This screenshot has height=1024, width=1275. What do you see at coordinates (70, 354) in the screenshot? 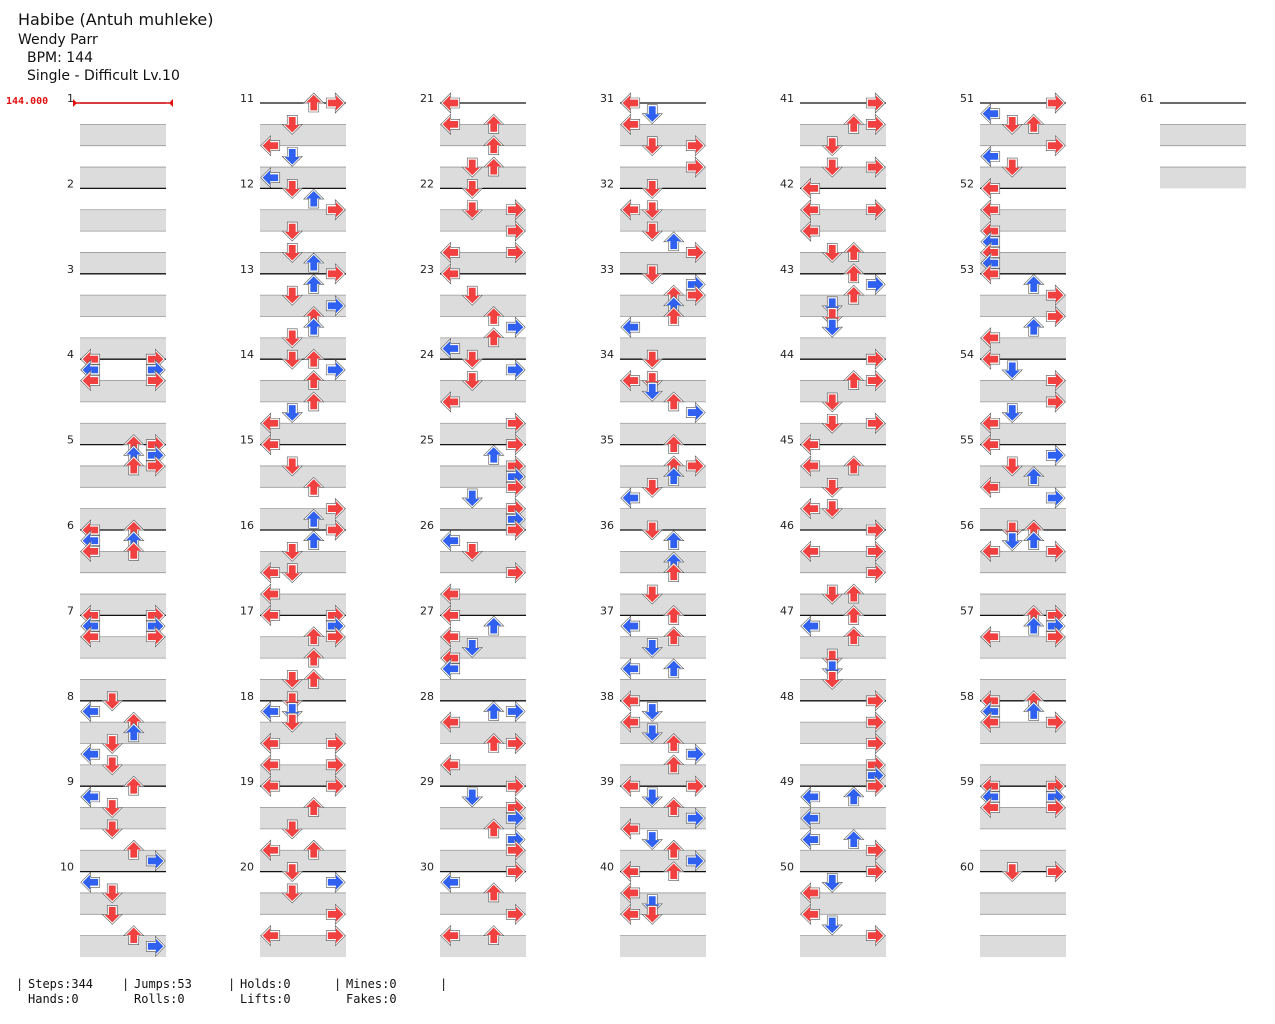
I see `measure-number: 4` at bounding box center [70, 354].